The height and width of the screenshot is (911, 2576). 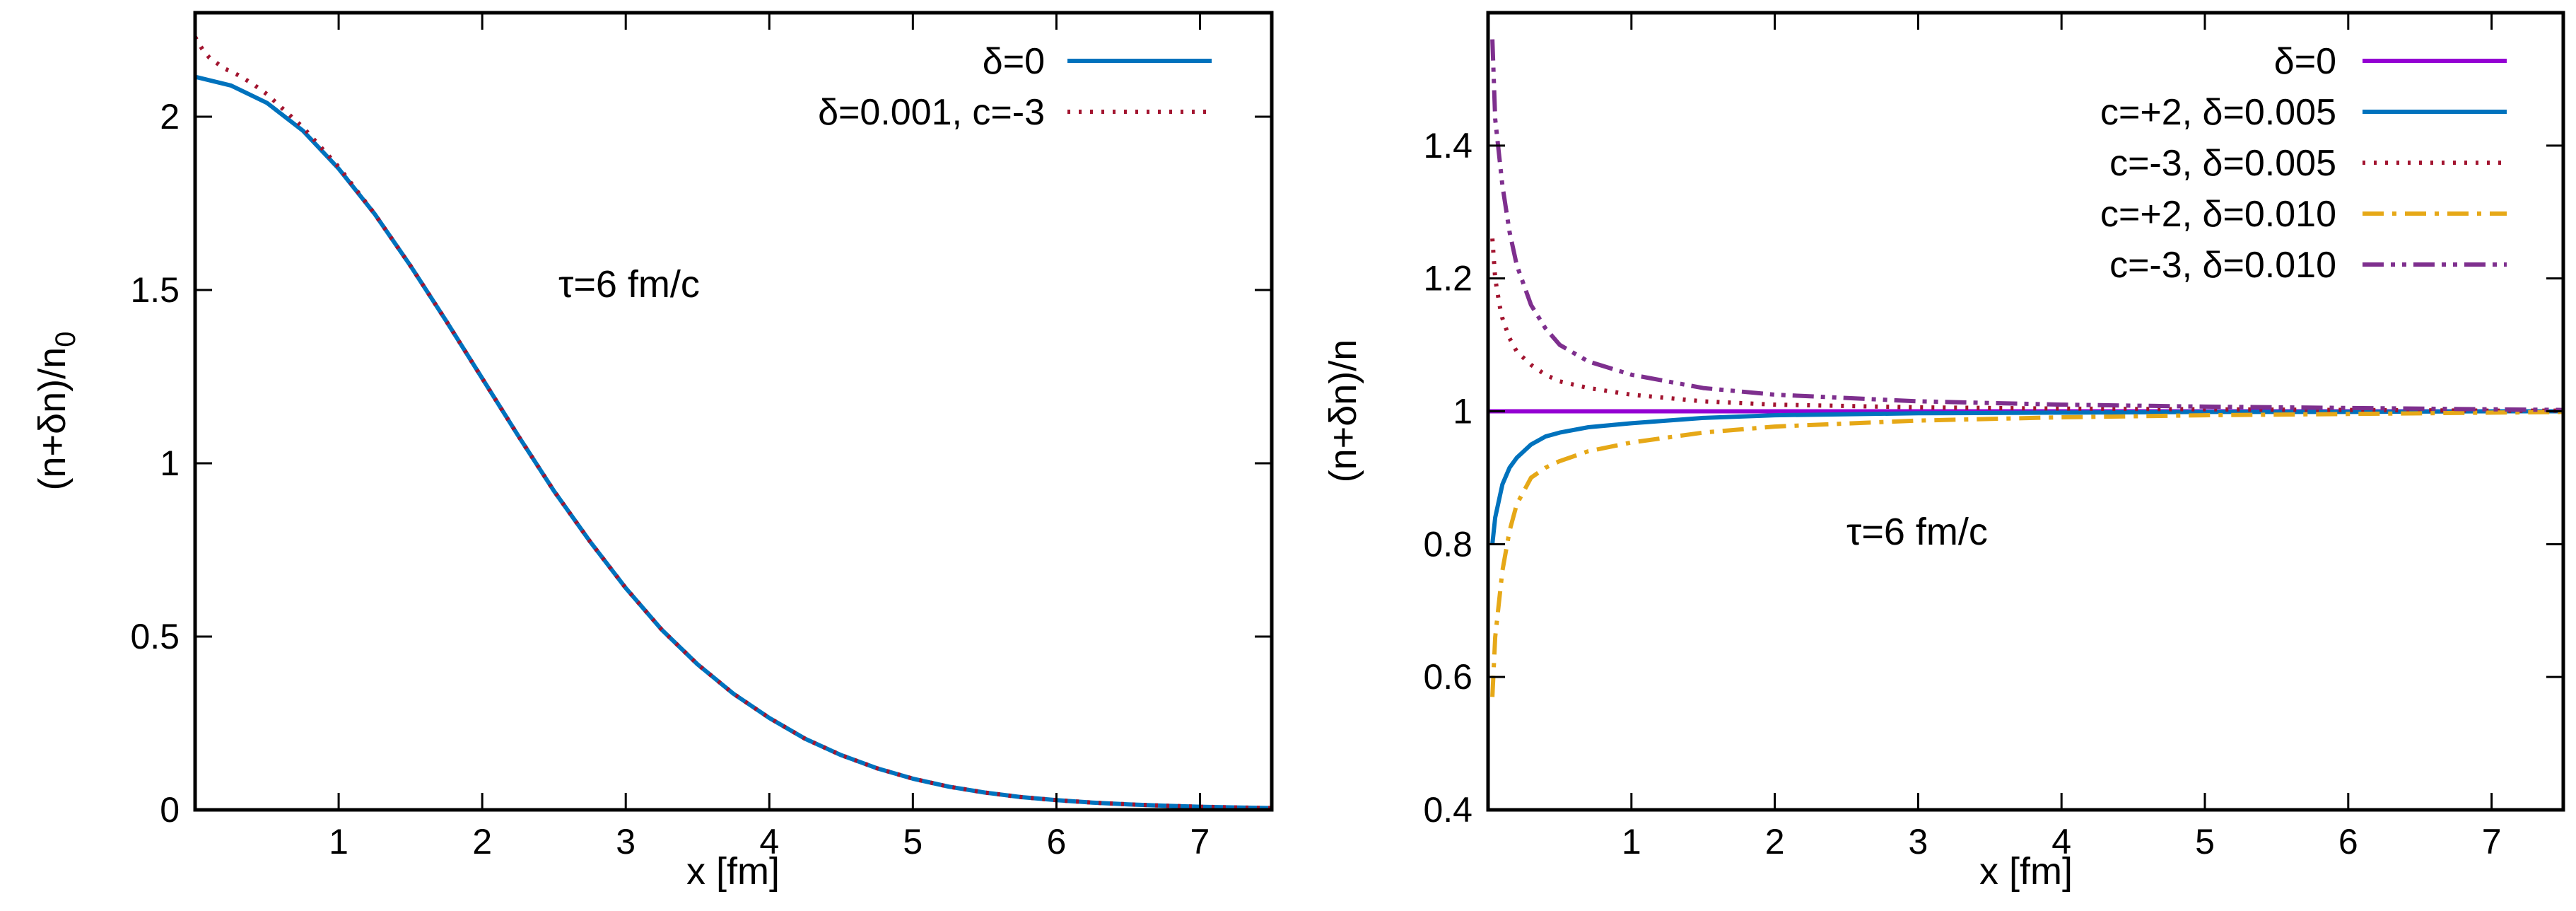 I want to click on right-x-tick-label: 6, so click(x=2348, y=841).